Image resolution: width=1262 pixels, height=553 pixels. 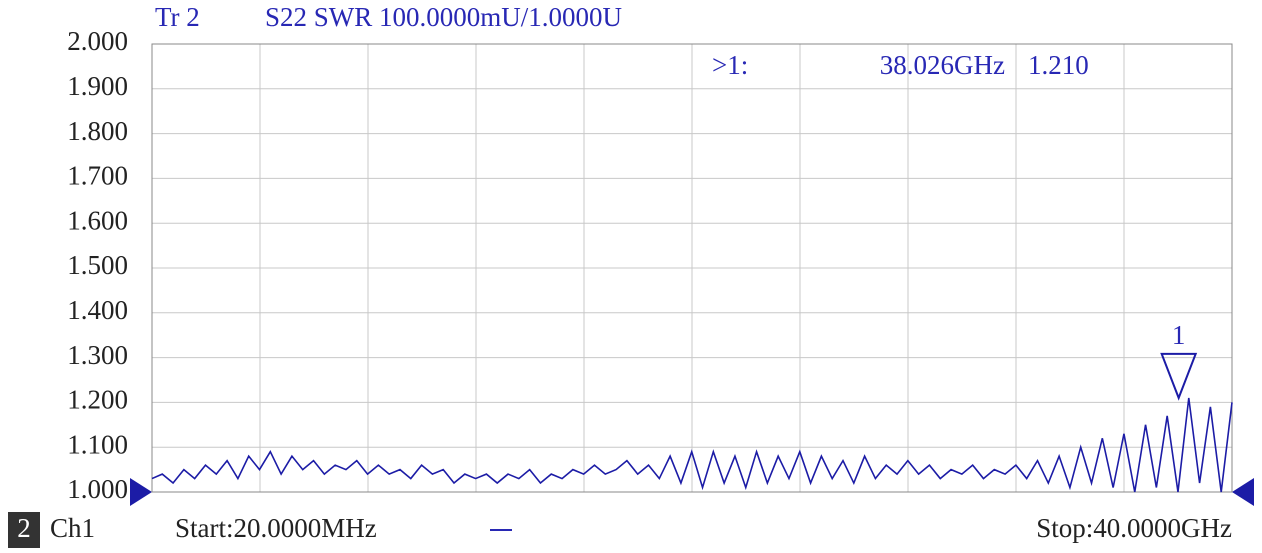 What do you see at coordinates (276, 528) in the screenshot?
I see `start-frequency: Start:20.0000MHz` at bounding box center [276, 528].